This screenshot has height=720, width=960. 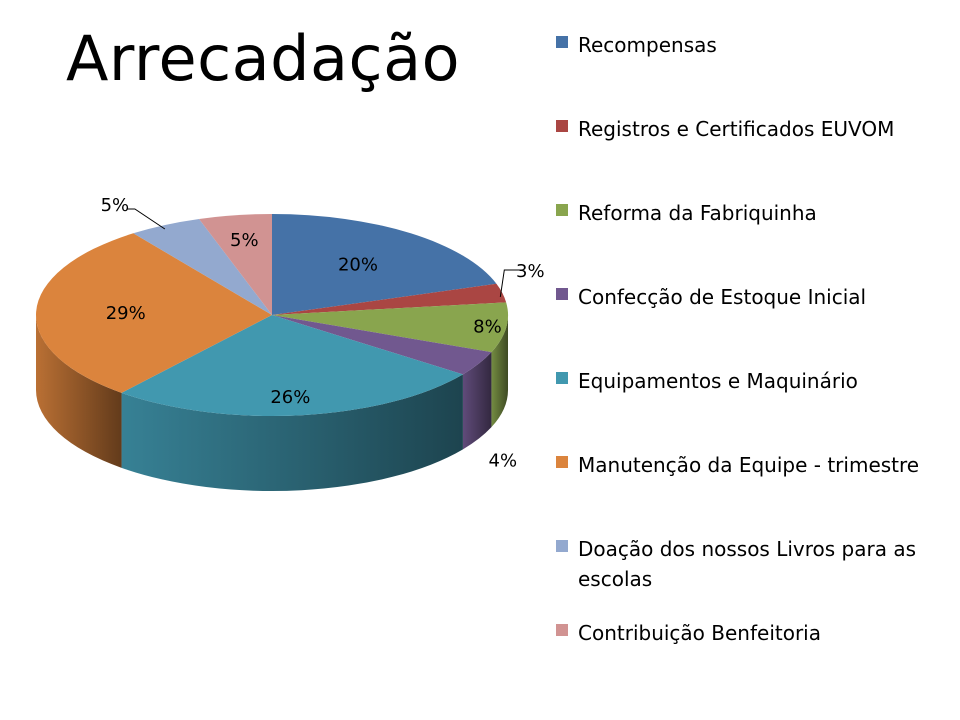 I want to click on legend-label: Contribuição Benfeitoria, so click(x=699, y=633).